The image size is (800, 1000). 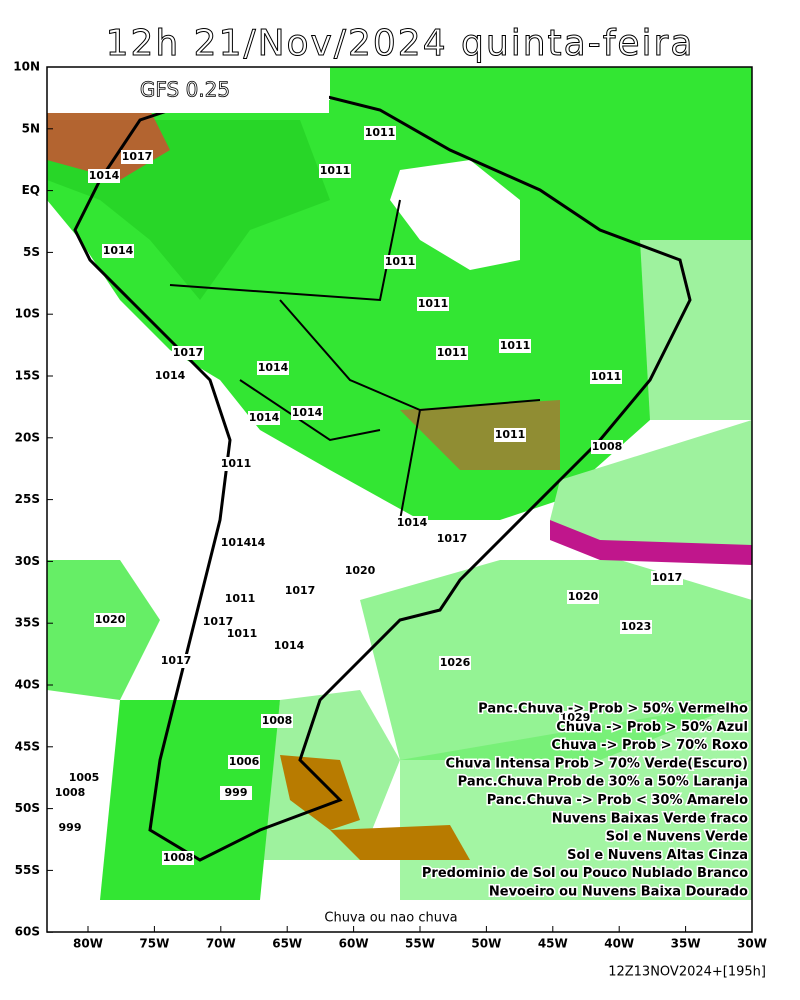 I want to click on lat-tick-label: 10N, so click(x=26, y=67).